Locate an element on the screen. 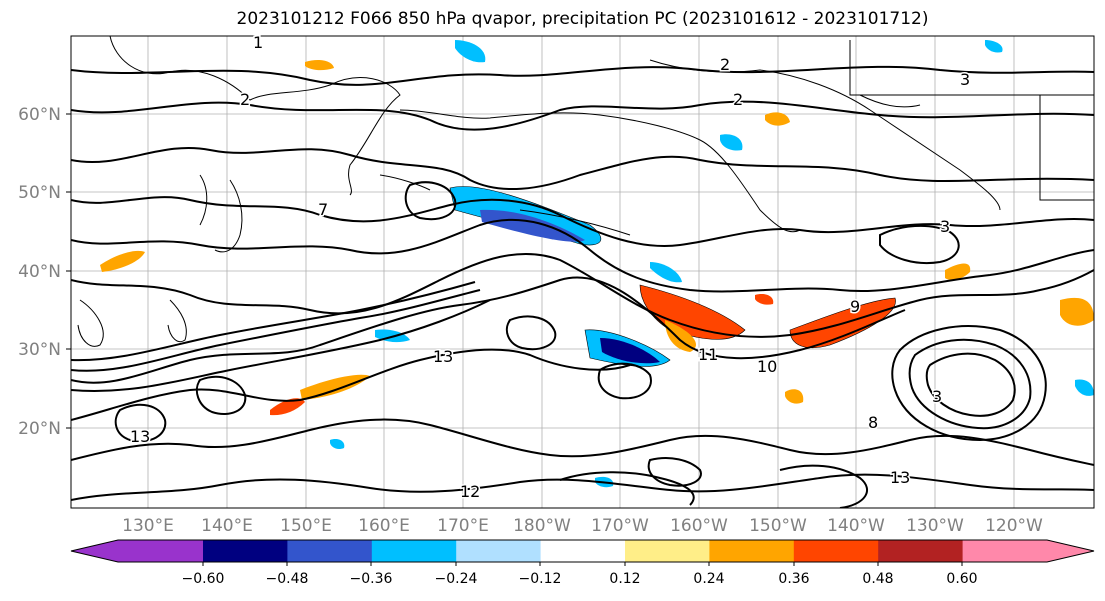 The width and height of the screenshot is (1105, 601). lon-label: 170°W is located at coordinates (620, 526).